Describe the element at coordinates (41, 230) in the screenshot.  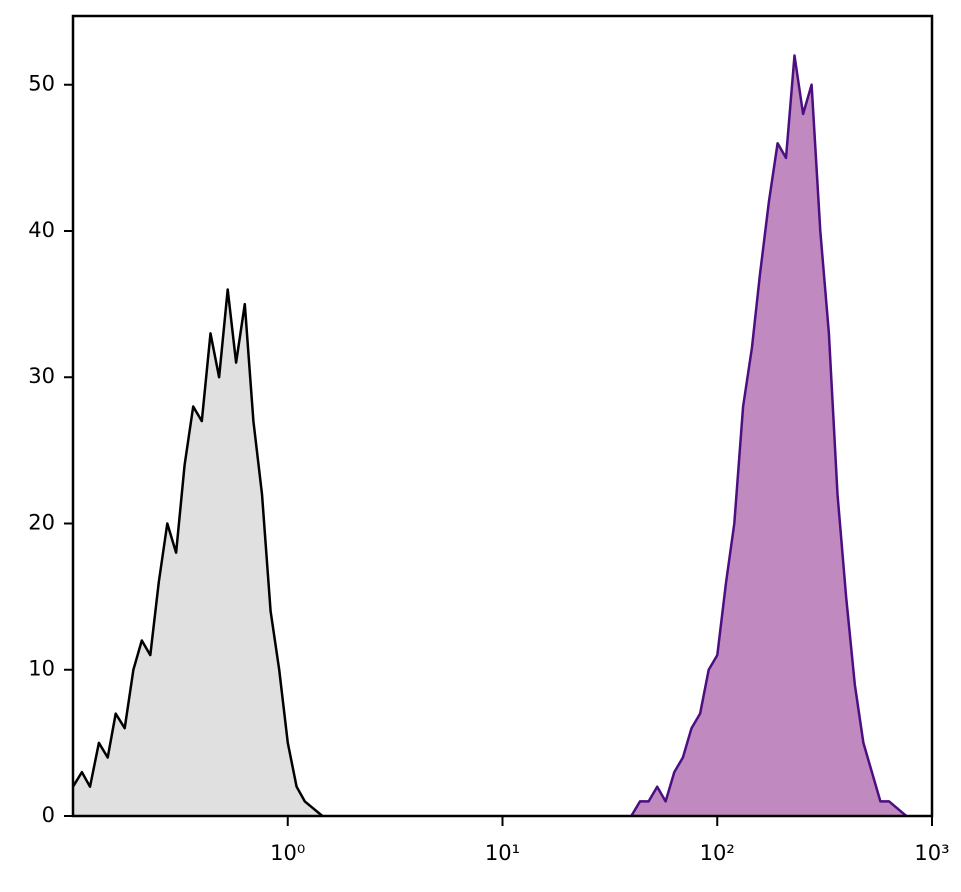
I see `y-tick-label: 40` at that location.